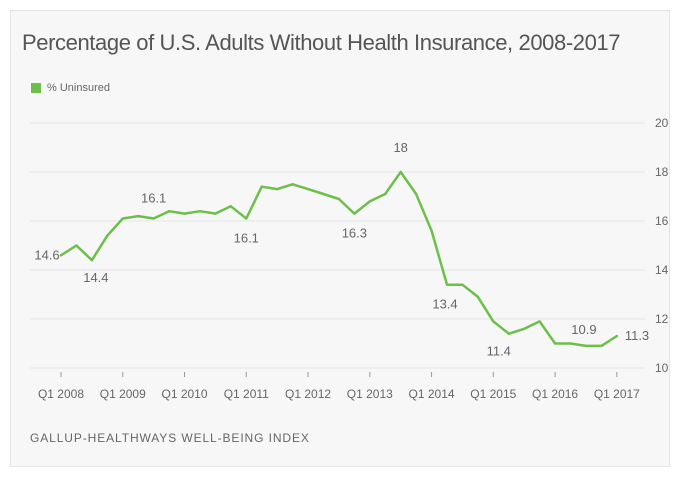 This screenshot has width=680, height=477. Describe the element at coordinates (354, 233) in the screenshot. I see `data-label: 16.3` at that location.